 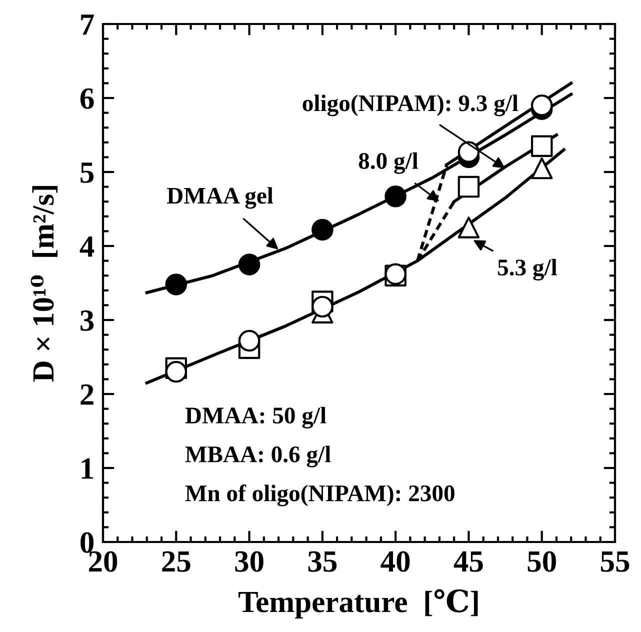 I want to click on x-tick-label: 25, so click(x=176, y=561).